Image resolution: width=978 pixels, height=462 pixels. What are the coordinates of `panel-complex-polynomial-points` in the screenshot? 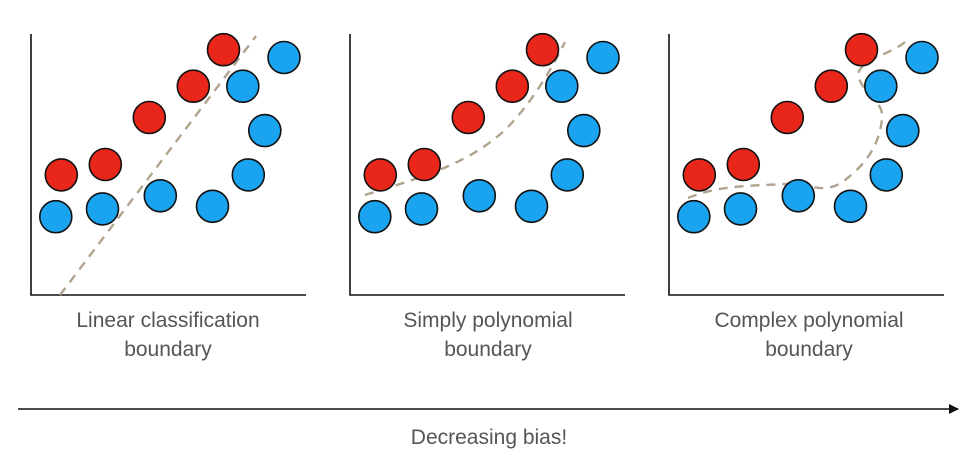 It's located at (807, 133).